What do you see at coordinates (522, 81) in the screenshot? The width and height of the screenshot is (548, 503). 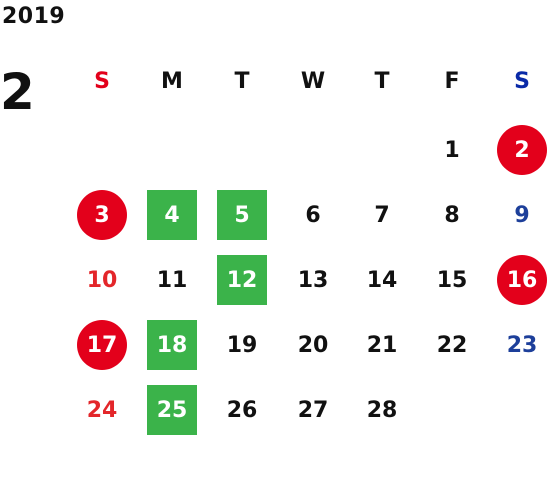 I see `weekday-saturday: S` at bounding box center [522, 81].